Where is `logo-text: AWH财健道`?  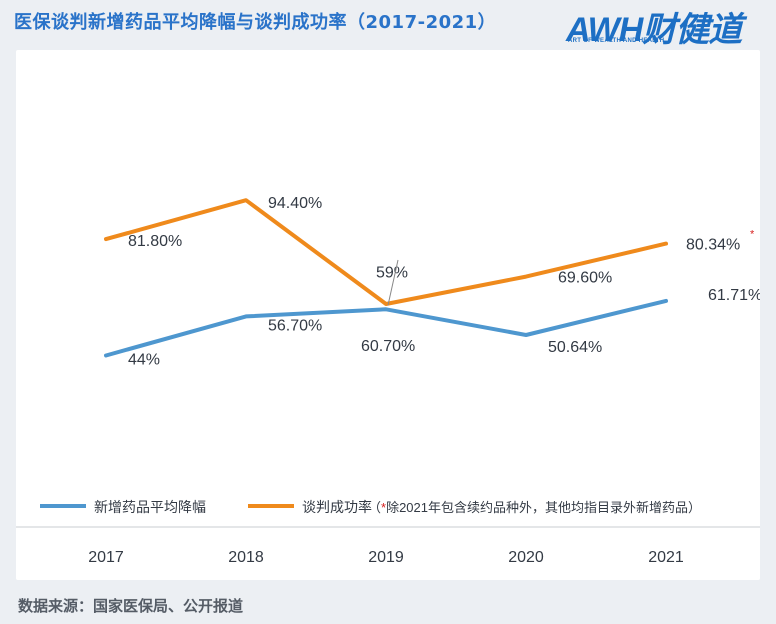
logo-text: AWH财健道 is located at coordinates (654, 30).